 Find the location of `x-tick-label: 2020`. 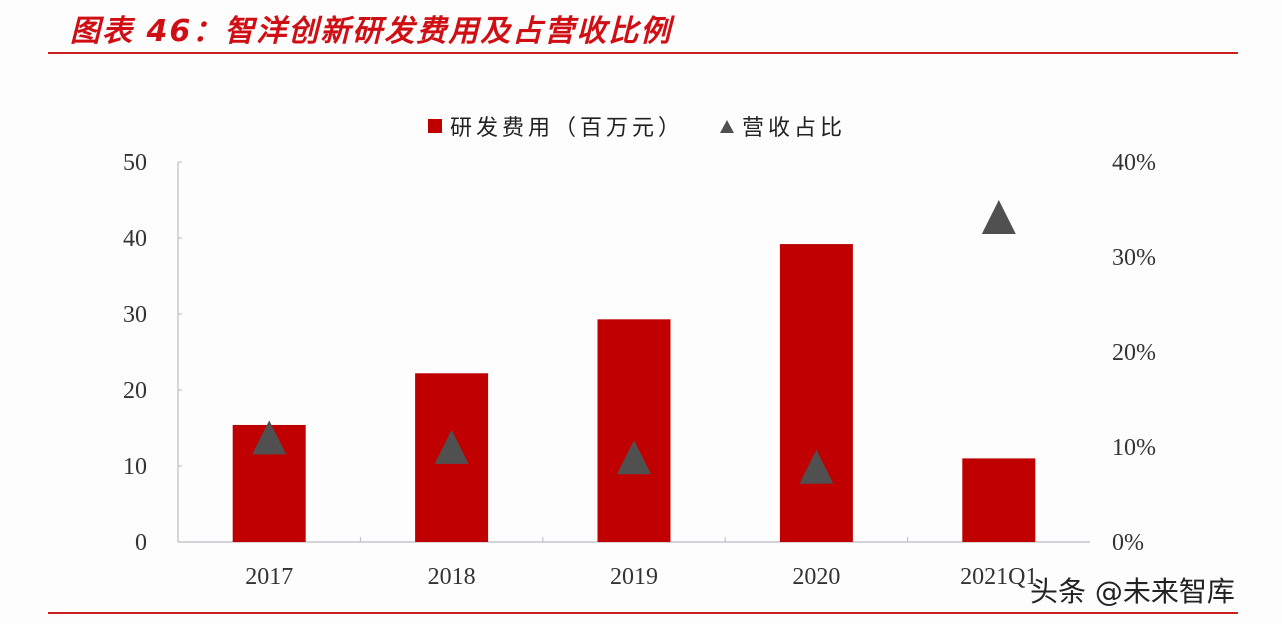

x-tick-label: 2020 is located at coordinates (816, 577).